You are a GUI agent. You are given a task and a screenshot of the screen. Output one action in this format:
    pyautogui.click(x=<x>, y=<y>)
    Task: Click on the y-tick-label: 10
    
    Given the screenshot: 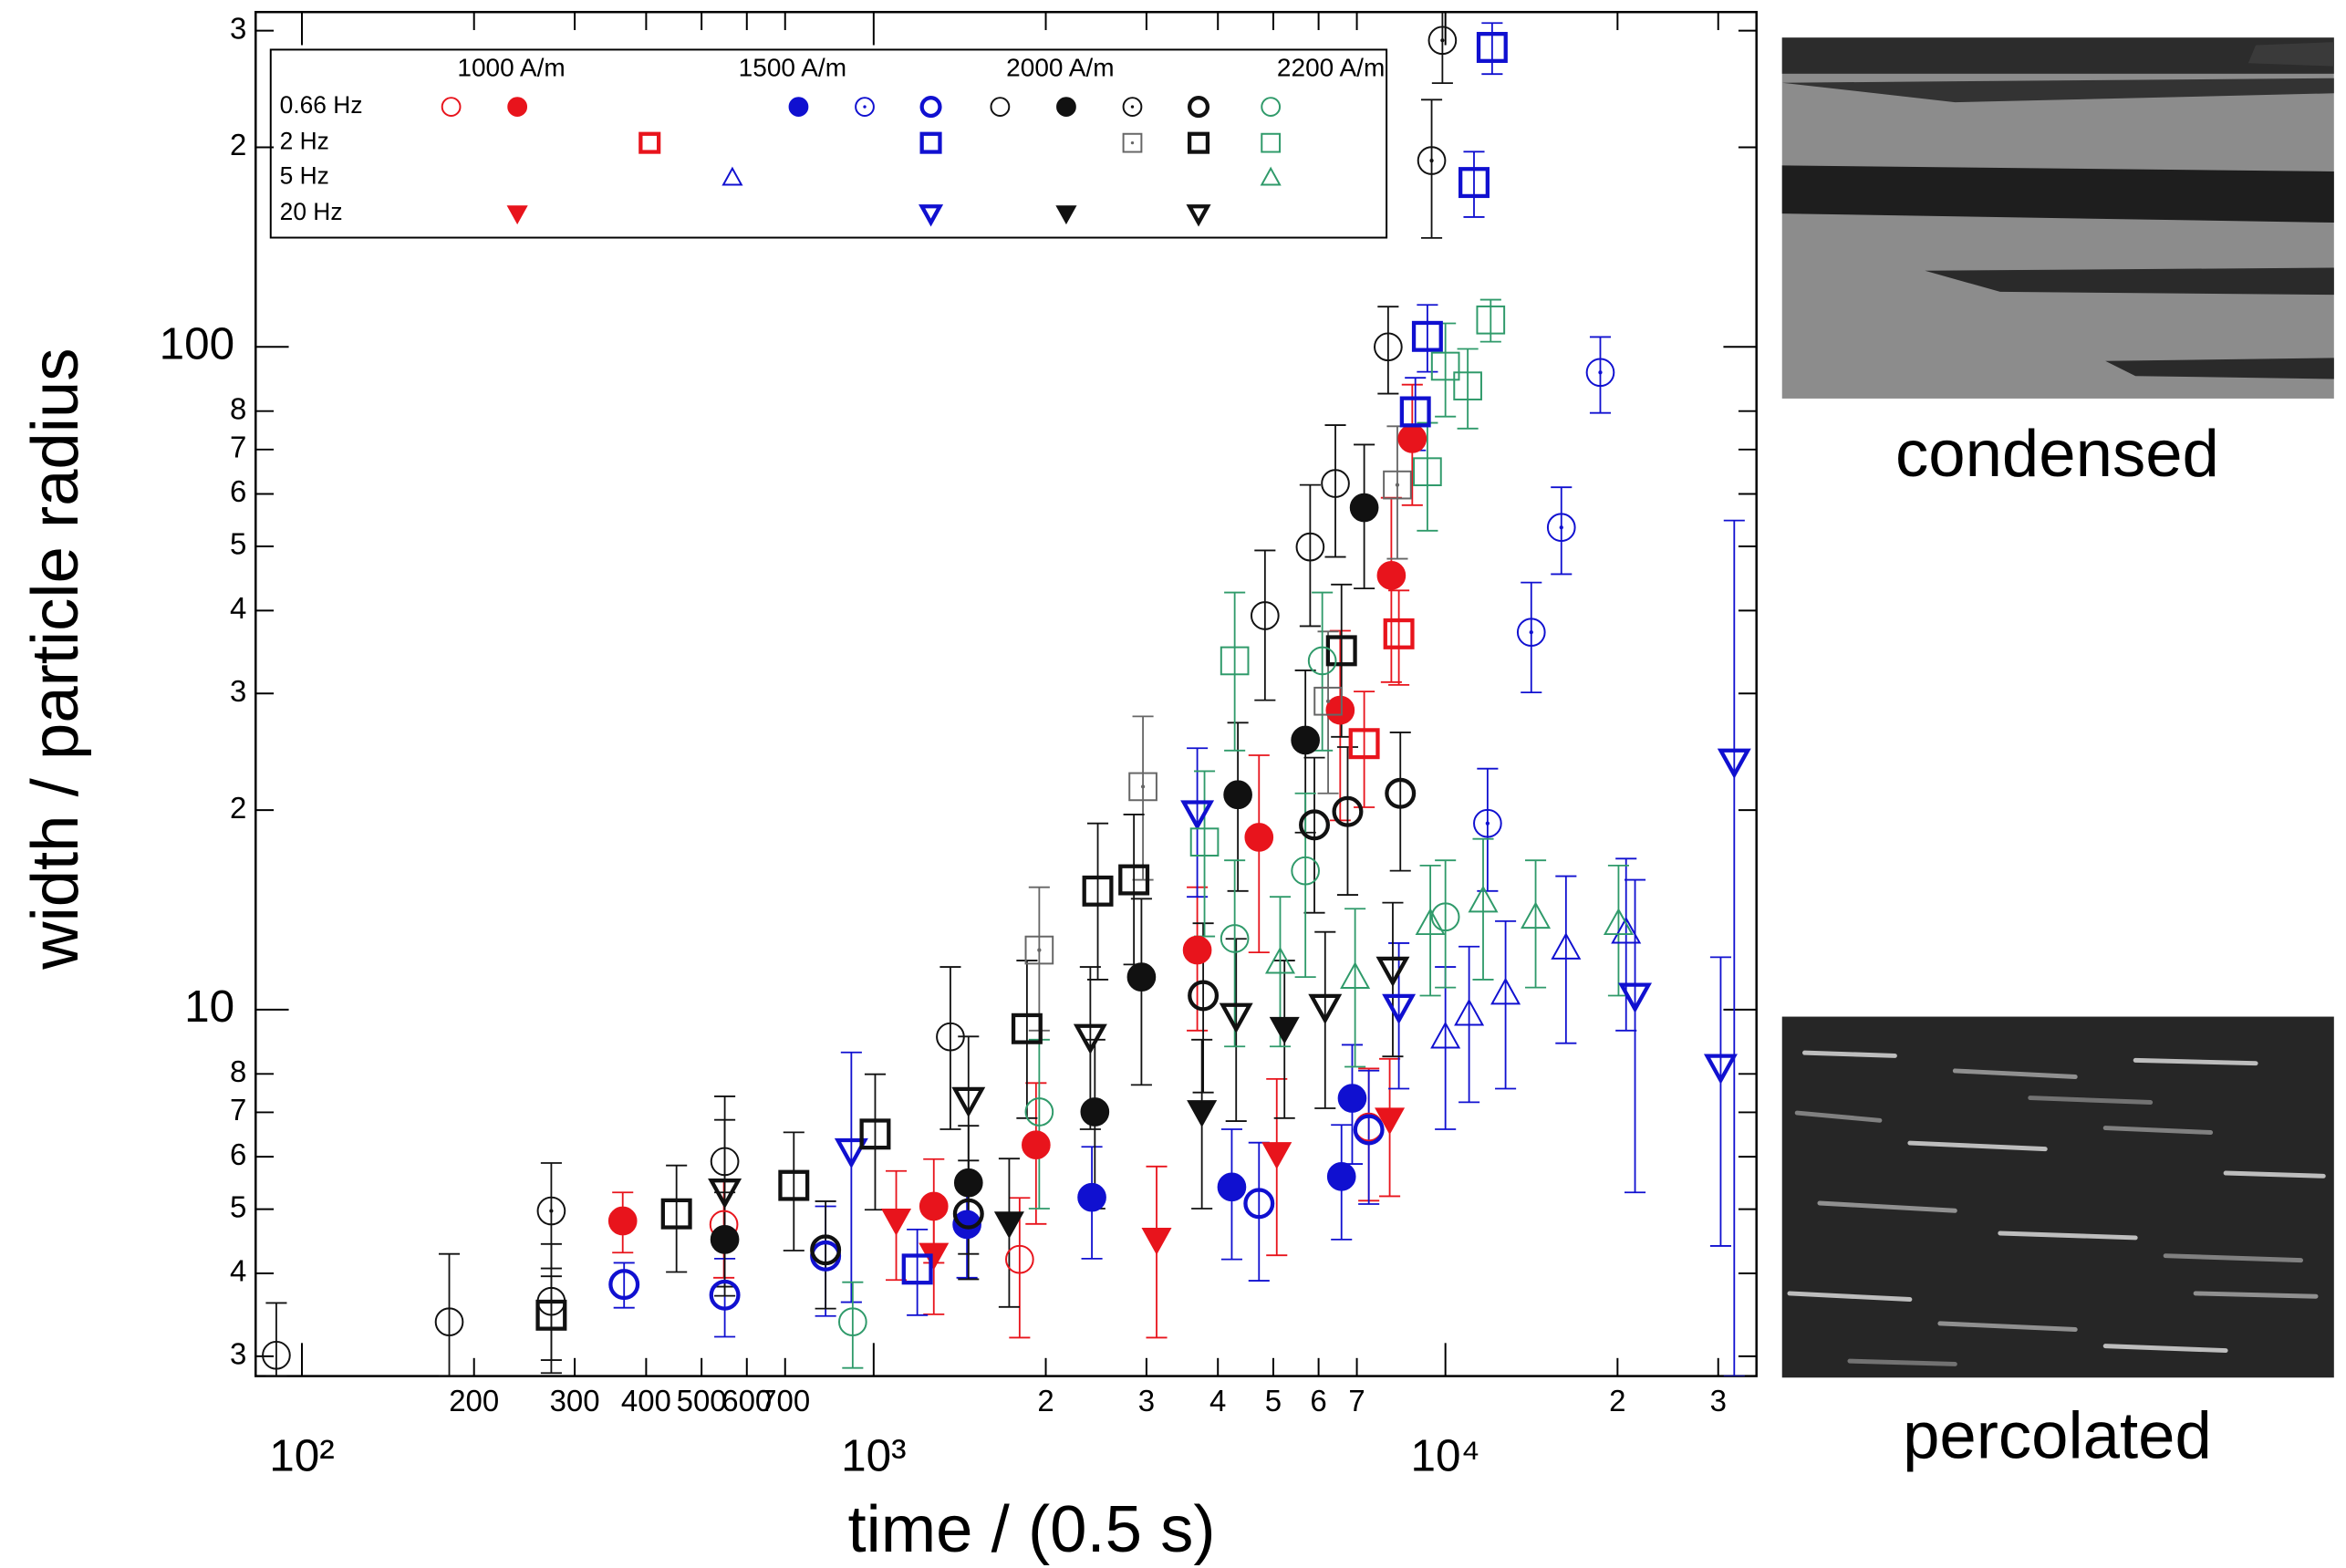 What is the action you would take?
    pyautogui.click(x=209, y=1006)
    